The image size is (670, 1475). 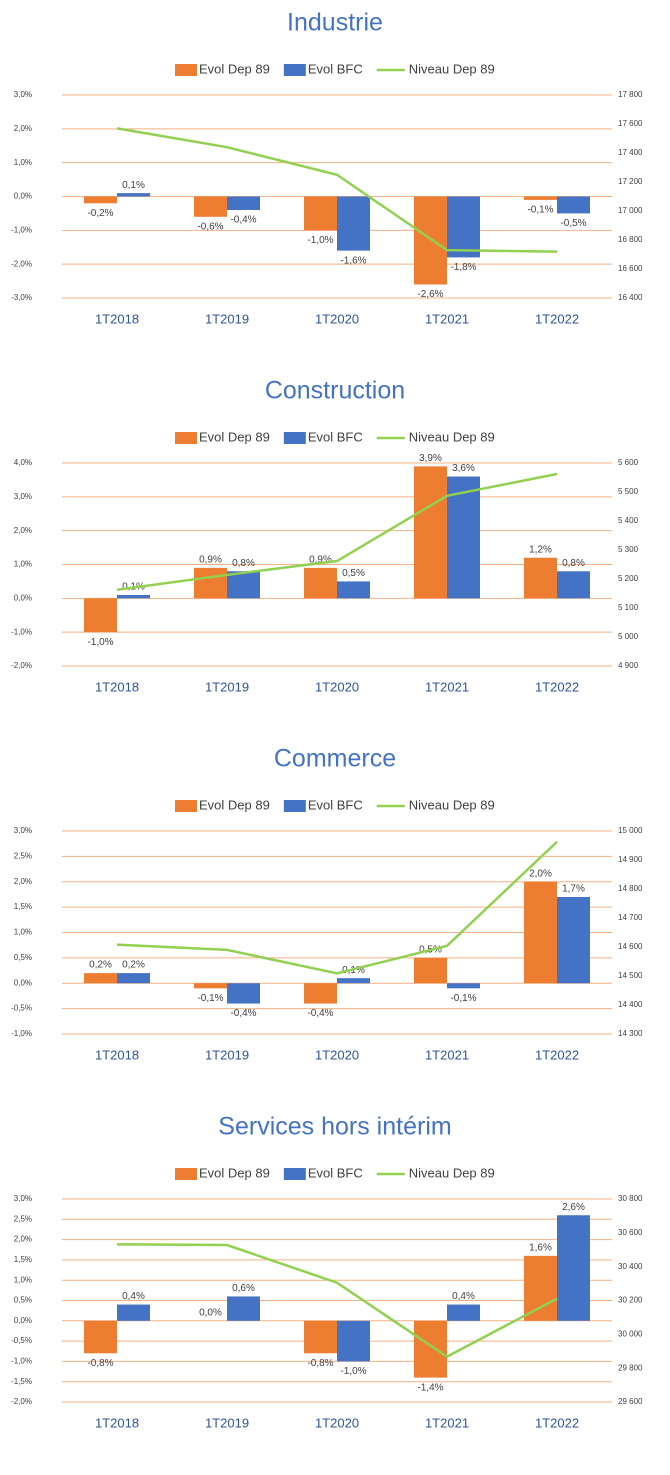 What do you see at coordinates (334, 1127) in the screenshot?
I see `chart-title: Services hors intérim` at bounding box center [334, 1127].